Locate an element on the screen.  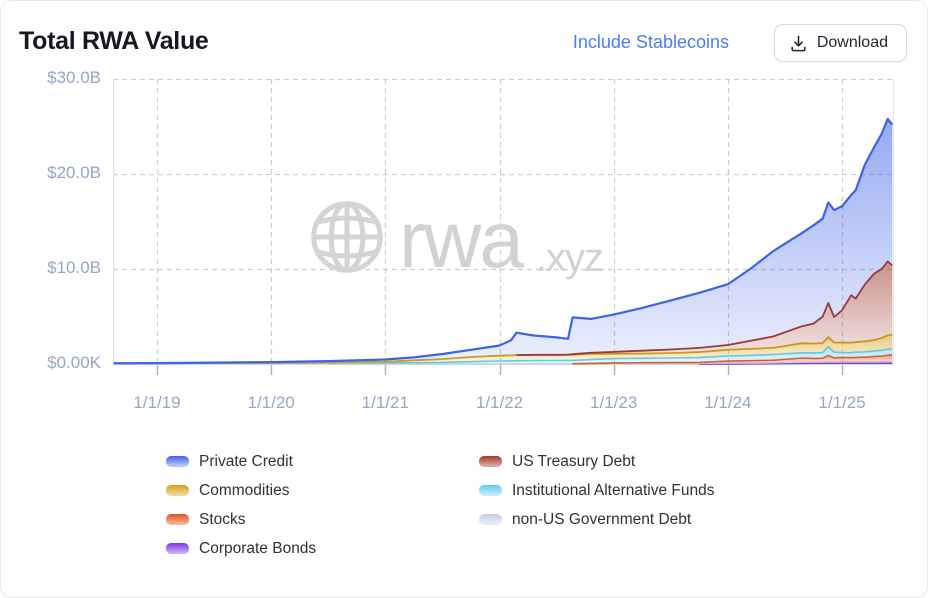
legend-label: Commodities is located at coordinates (244, 490).